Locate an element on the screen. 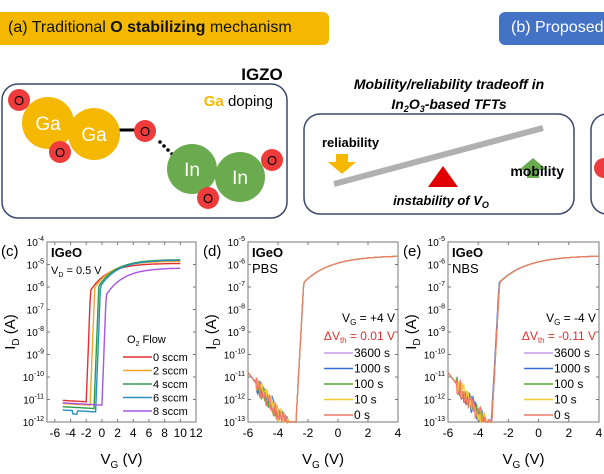  banner-suffix: mechanism is located at coordinates (248, 27).